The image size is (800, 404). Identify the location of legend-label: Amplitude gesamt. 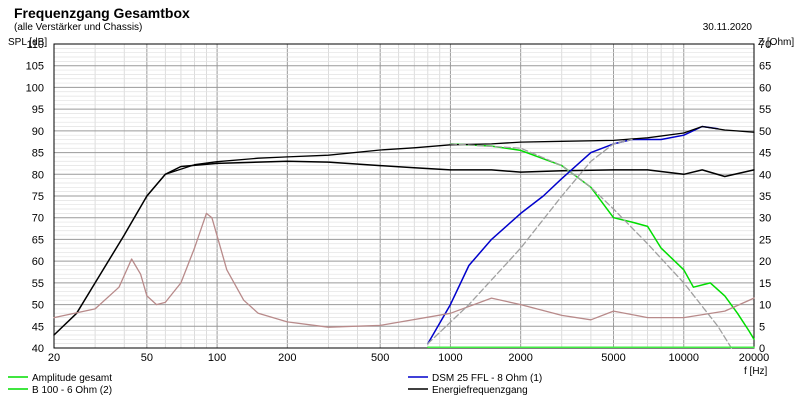
(72, 378).